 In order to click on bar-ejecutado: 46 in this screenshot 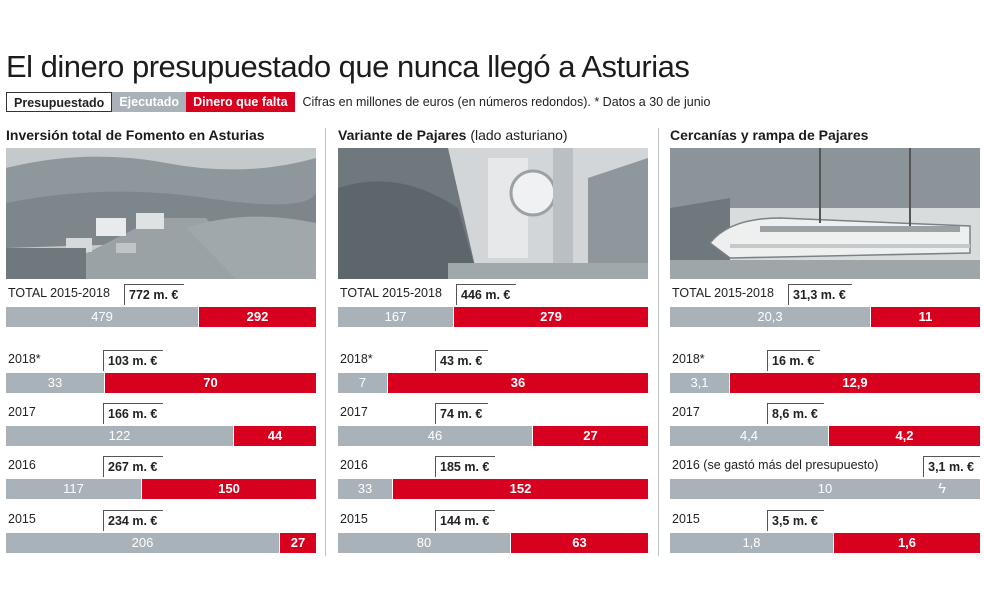, I will do `click(435, 436)`.